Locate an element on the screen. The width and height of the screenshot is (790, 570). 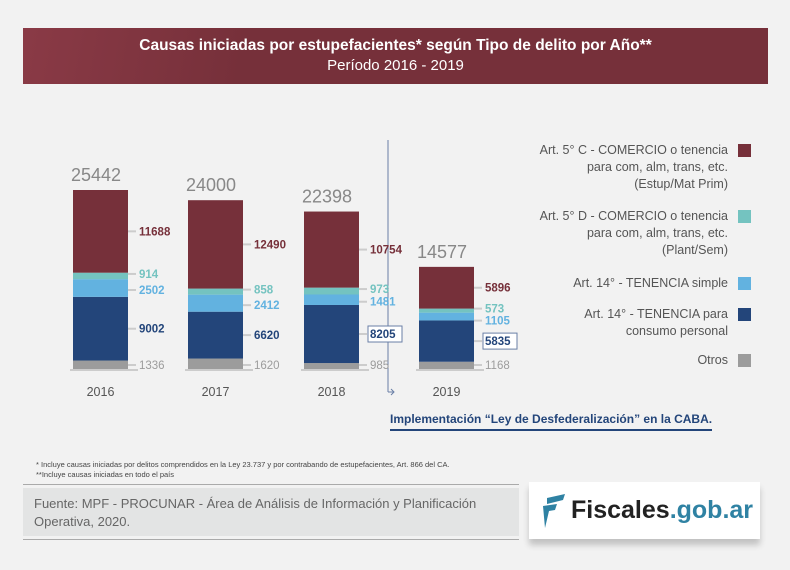
legend-line: Otros is located at coordinates (712, 360).